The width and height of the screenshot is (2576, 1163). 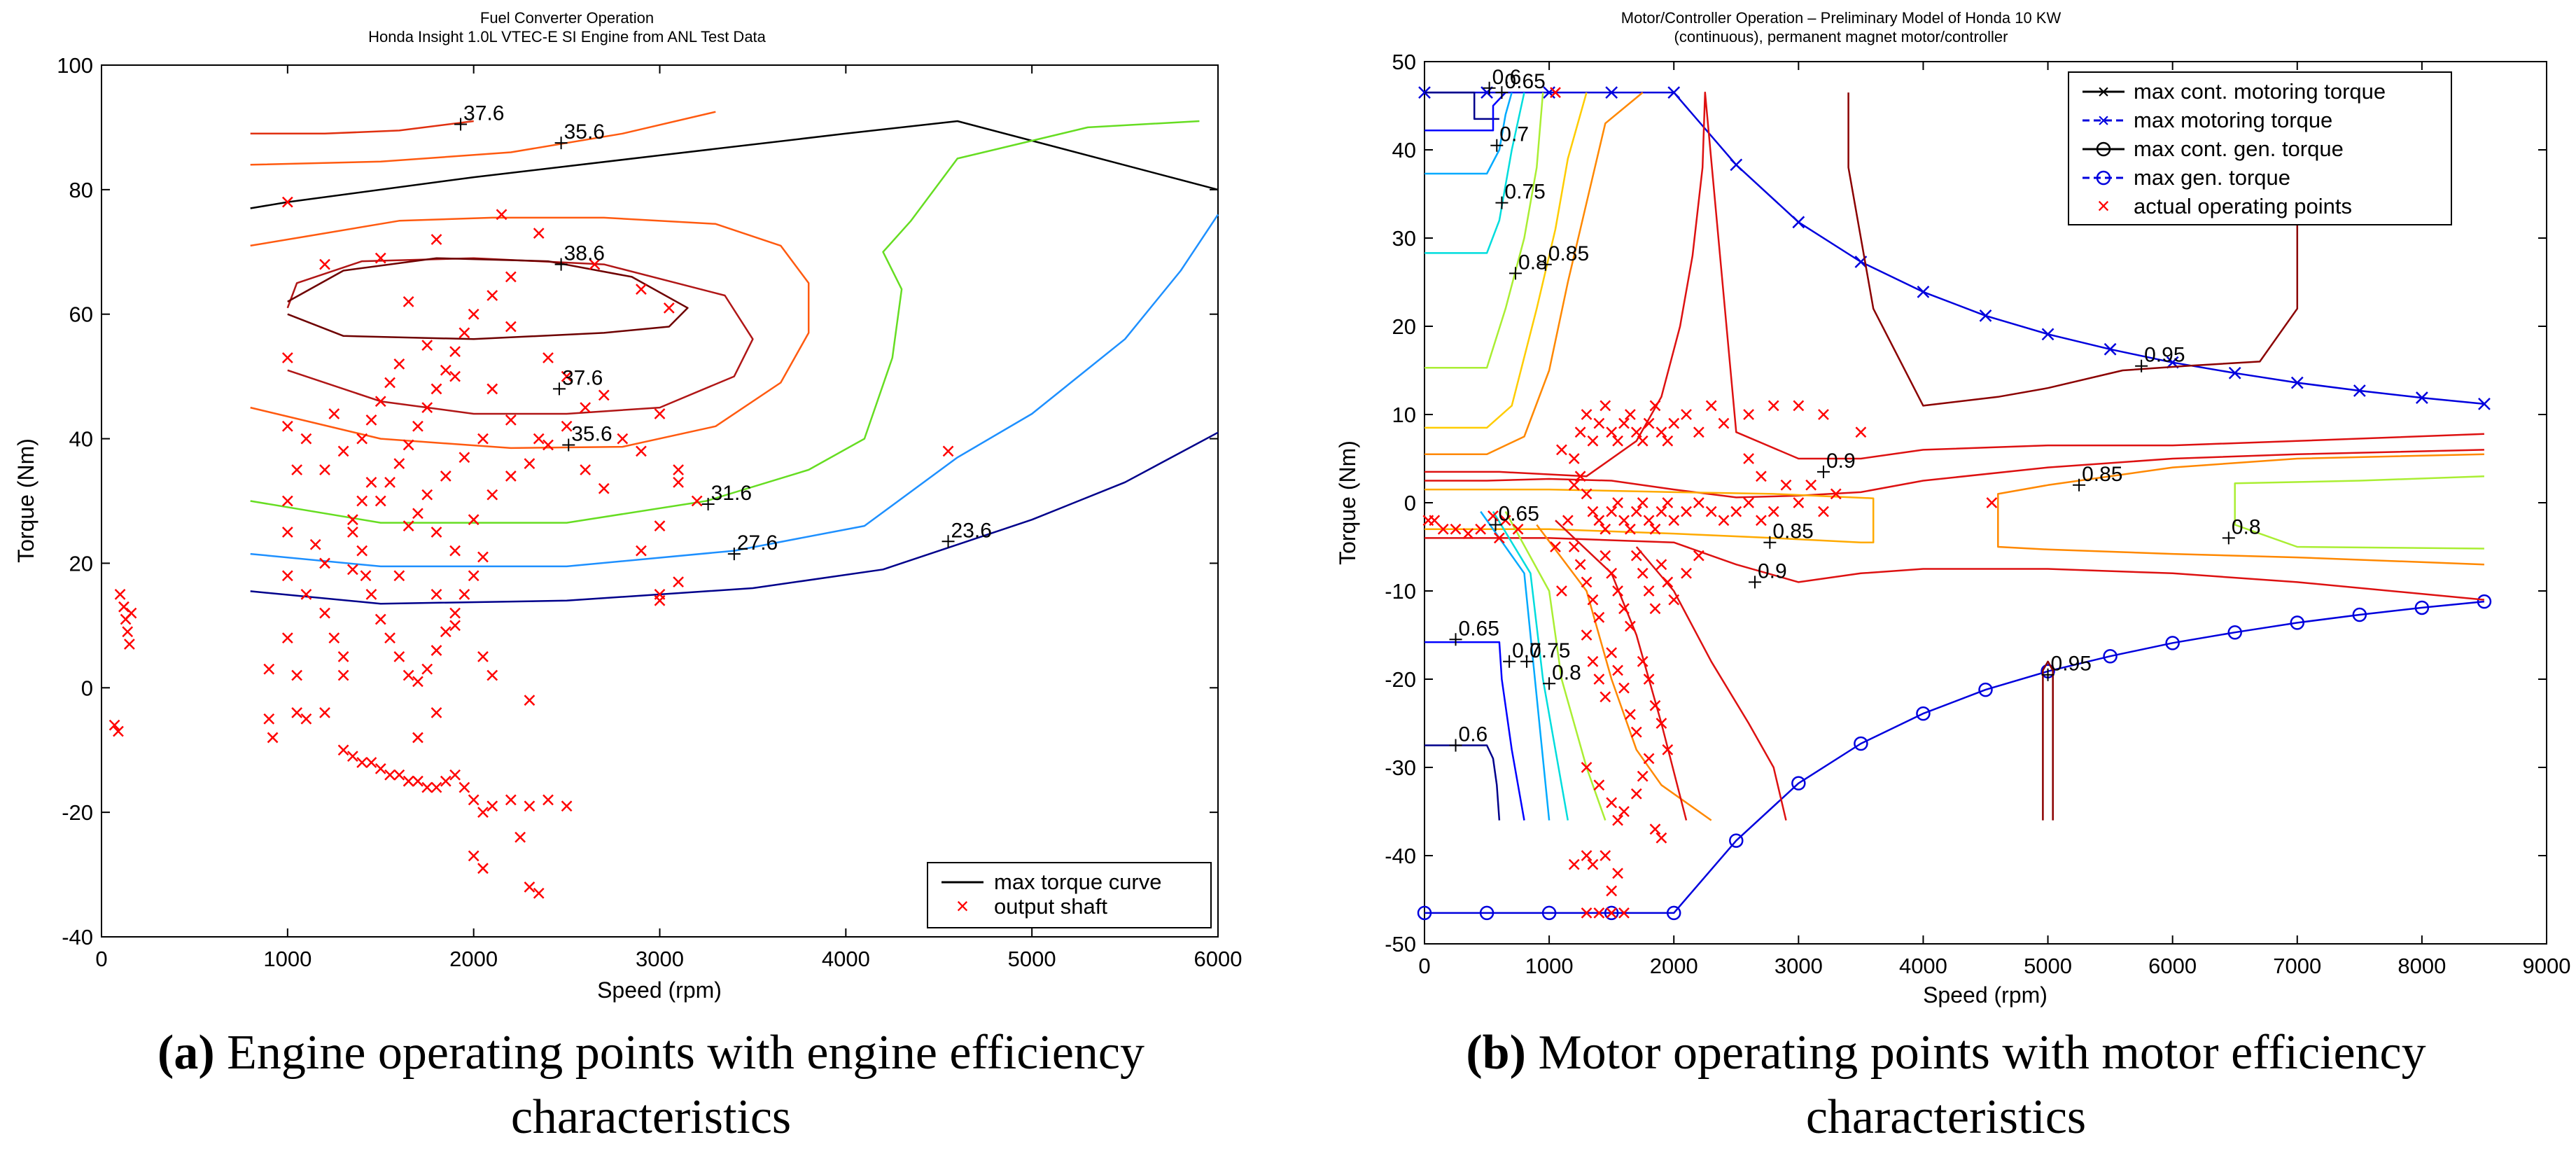 I want to click on chartA-contour-label: 38.6, so click(x=584, y=253).